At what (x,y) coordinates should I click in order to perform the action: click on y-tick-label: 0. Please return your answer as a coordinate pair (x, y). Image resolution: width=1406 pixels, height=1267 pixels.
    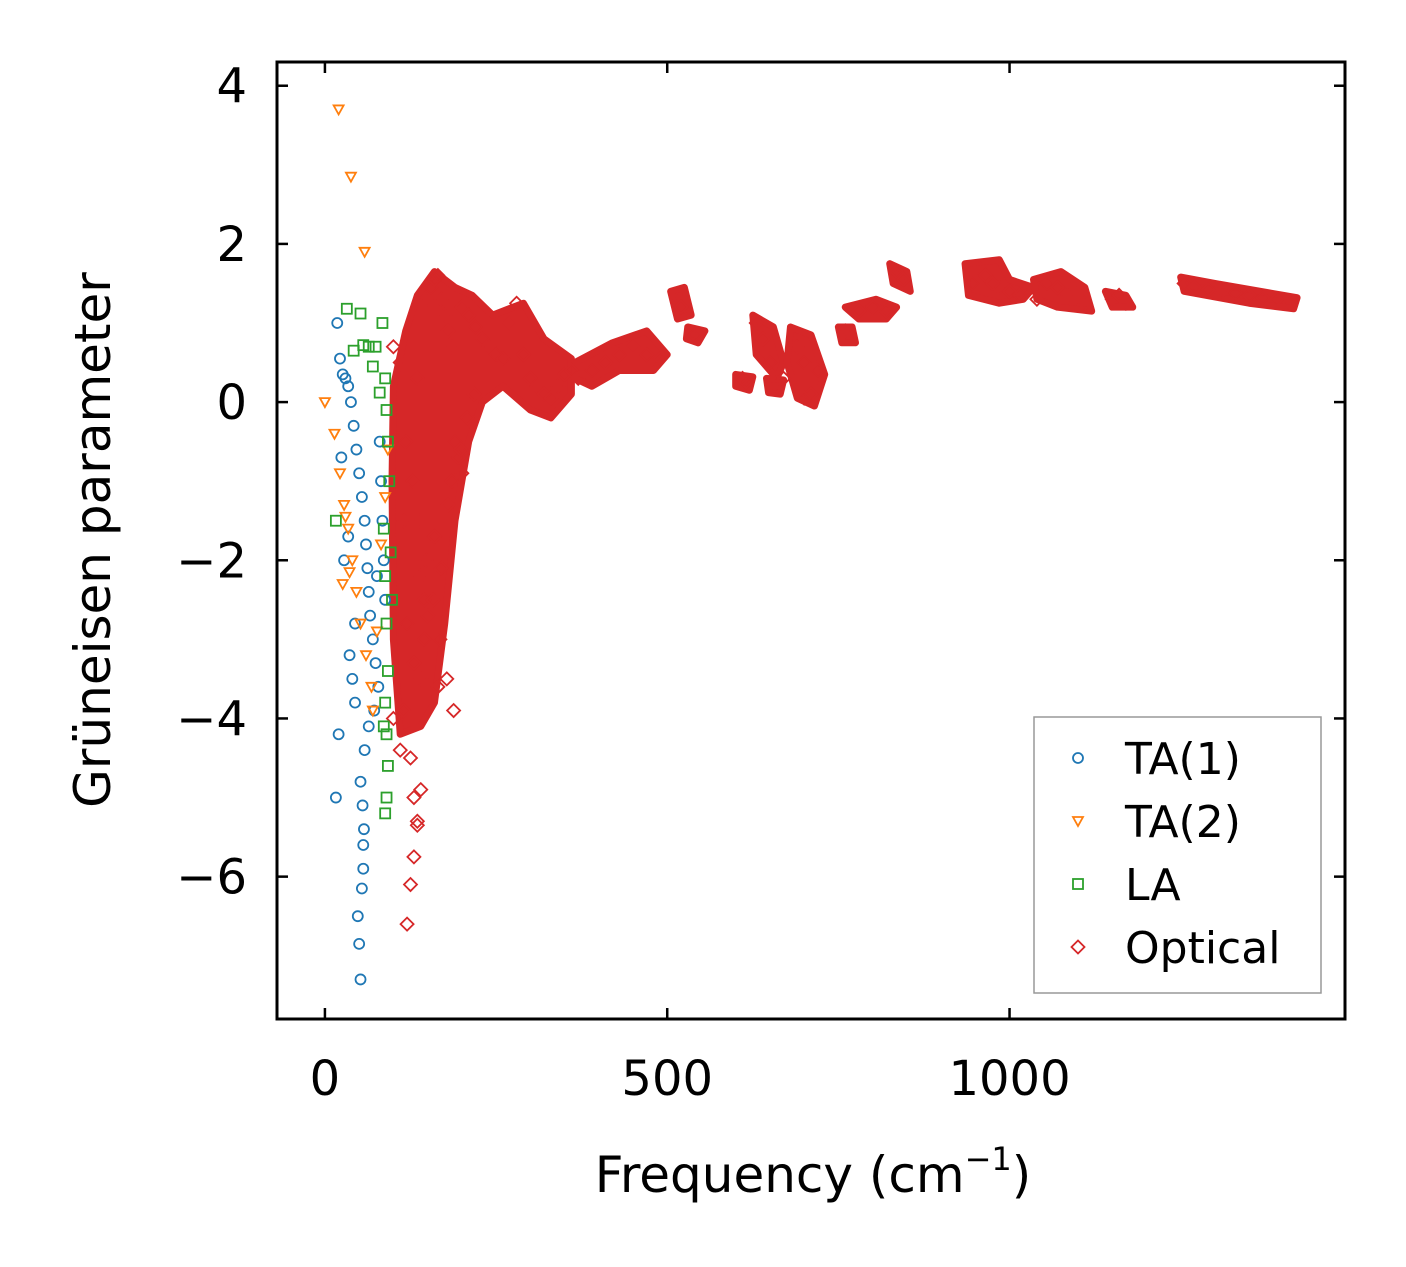
    Looking at the image, I should click on (231, 403).